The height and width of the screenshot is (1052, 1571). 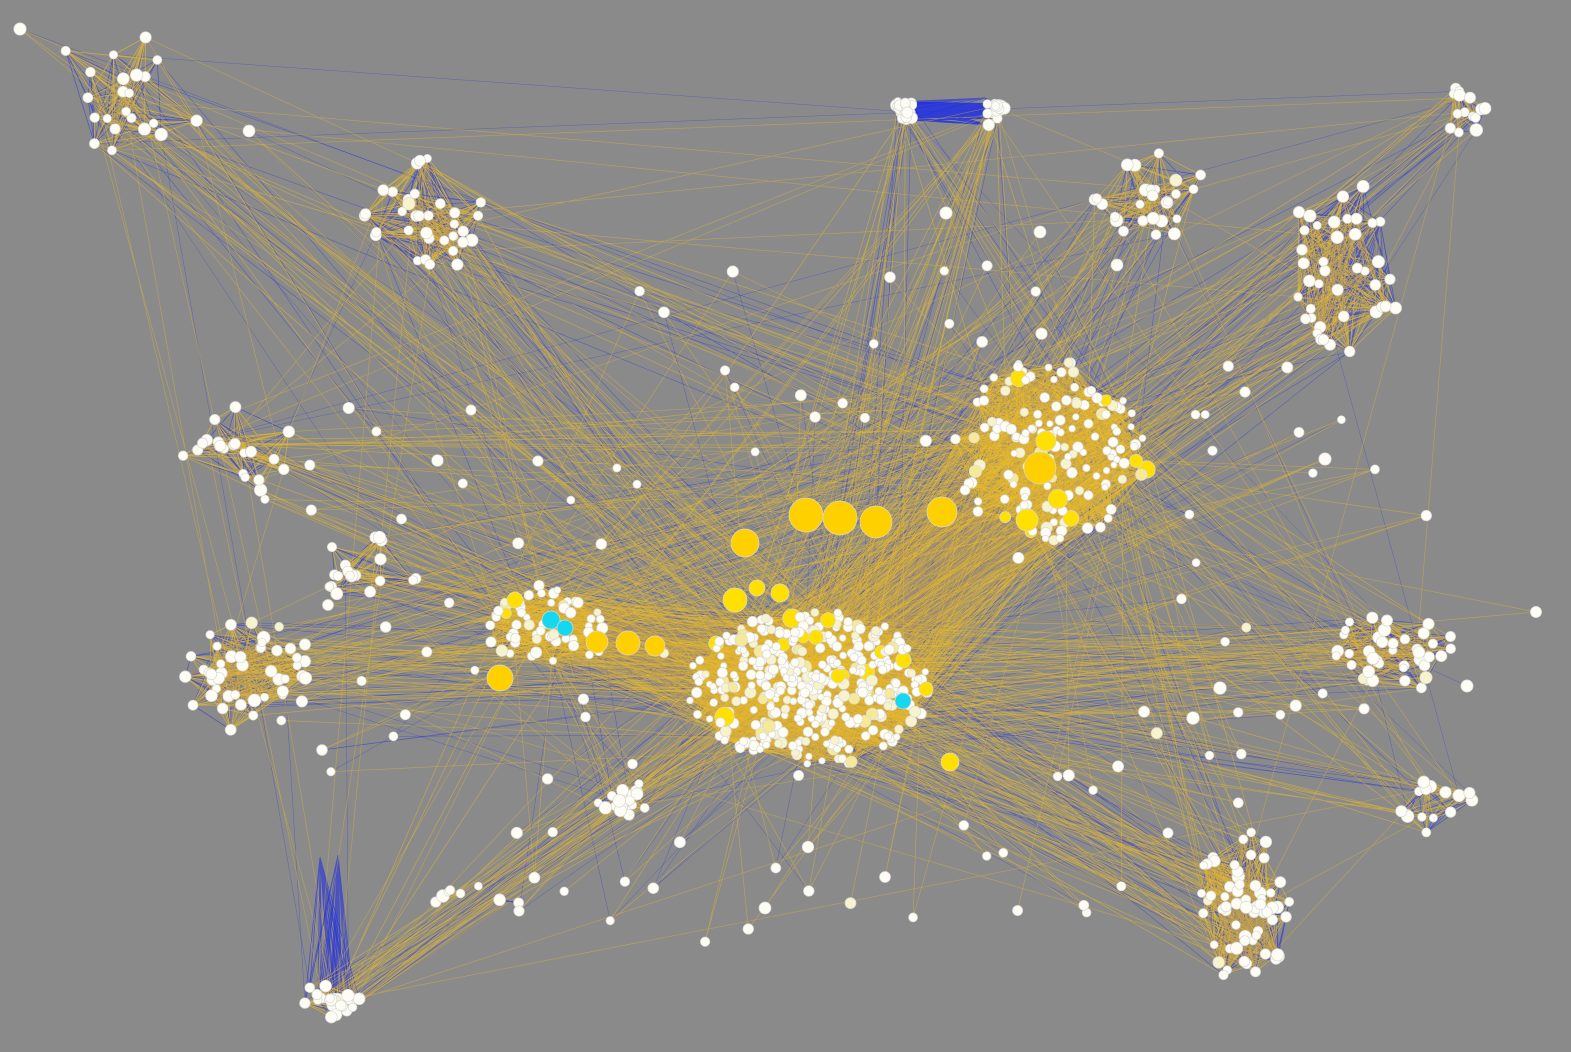 What do you see at coordinates (903, 701) in the screenshot?
I see `graph-node-highlighted` at bounding box center [903, 701].